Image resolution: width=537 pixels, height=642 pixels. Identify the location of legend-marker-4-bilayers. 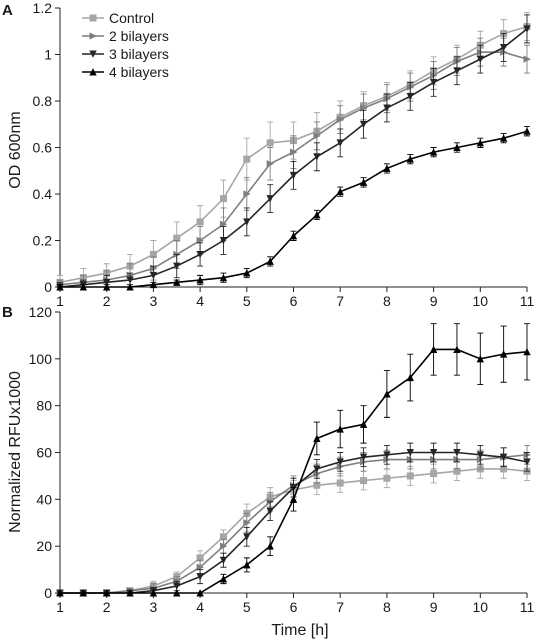
(93, 72).